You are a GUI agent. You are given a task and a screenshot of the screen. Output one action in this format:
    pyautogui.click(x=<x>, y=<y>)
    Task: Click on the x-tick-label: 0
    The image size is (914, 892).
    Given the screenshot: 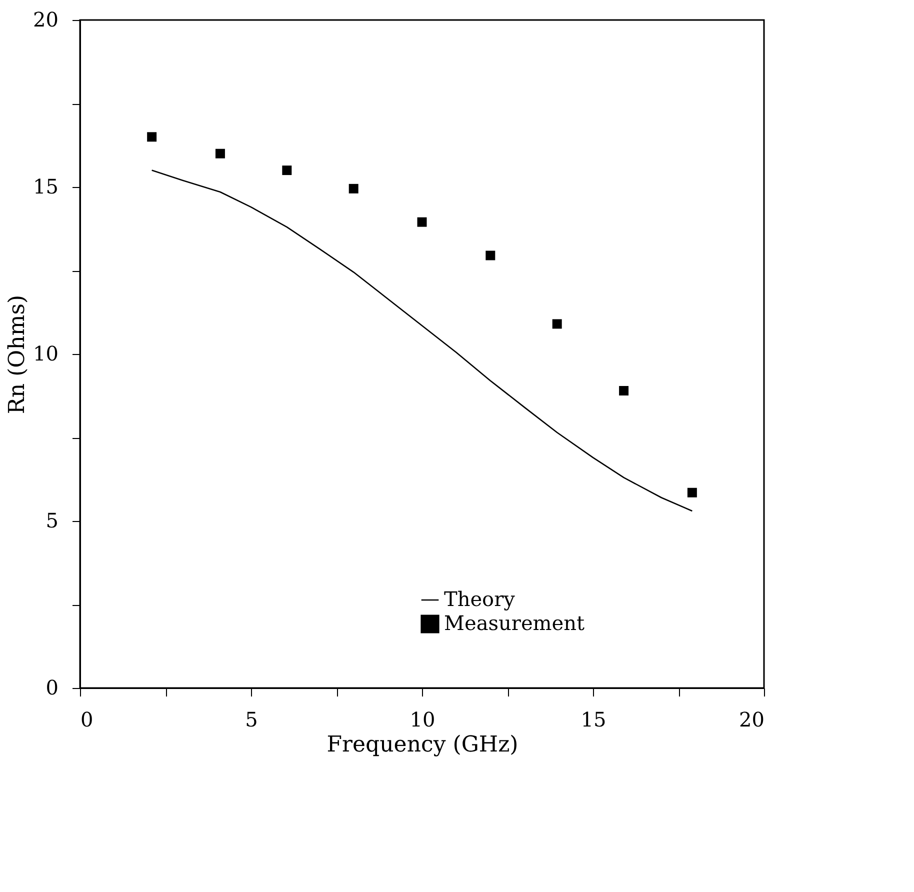 What is the action you would take?
    pyautogui.click(x=87, y=720)
    